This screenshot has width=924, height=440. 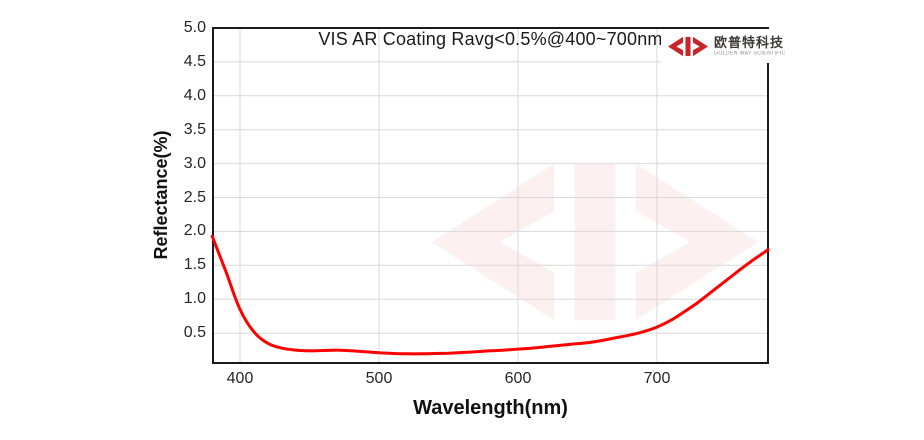 I want to click on y-tick-label: 1.0, so click(x=194, y=298).